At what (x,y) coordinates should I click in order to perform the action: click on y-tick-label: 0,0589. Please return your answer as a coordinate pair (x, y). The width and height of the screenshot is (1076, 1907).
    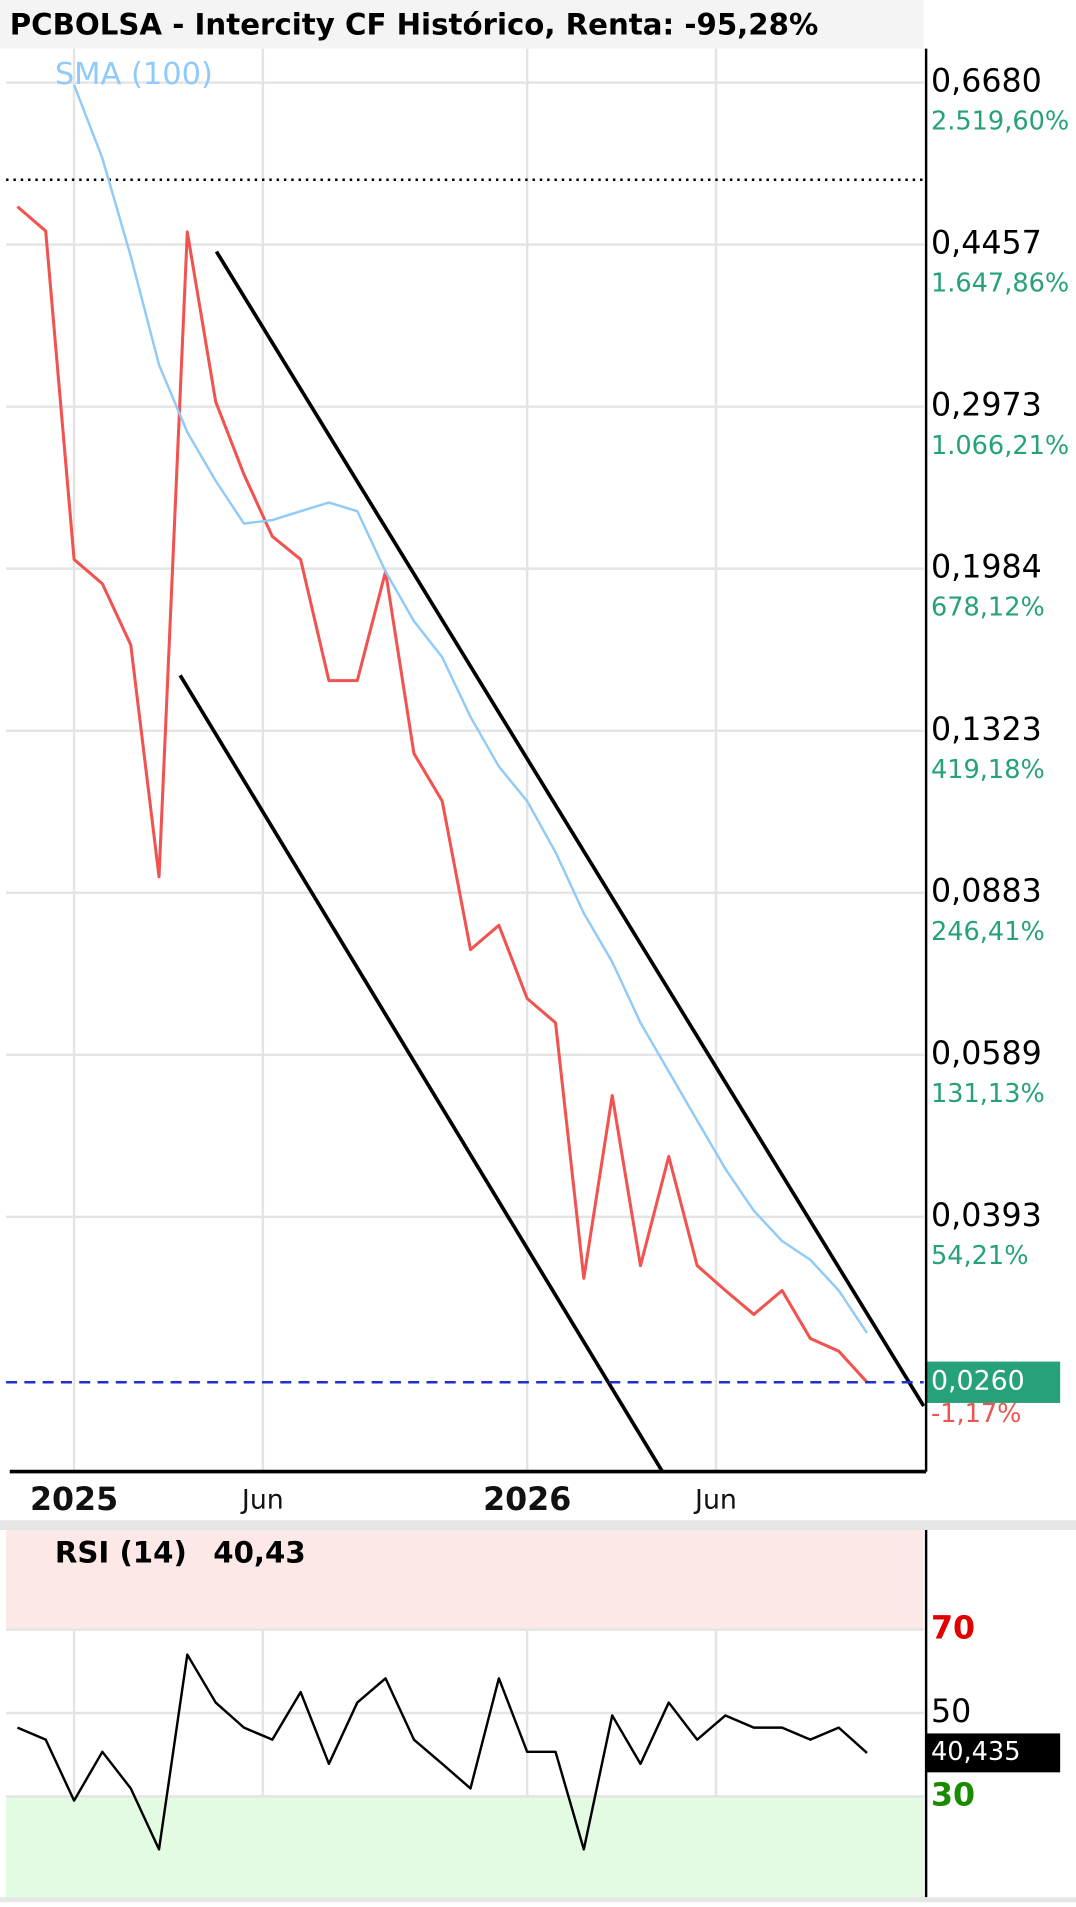
    Looking at the image, I should click on (986, 1054).